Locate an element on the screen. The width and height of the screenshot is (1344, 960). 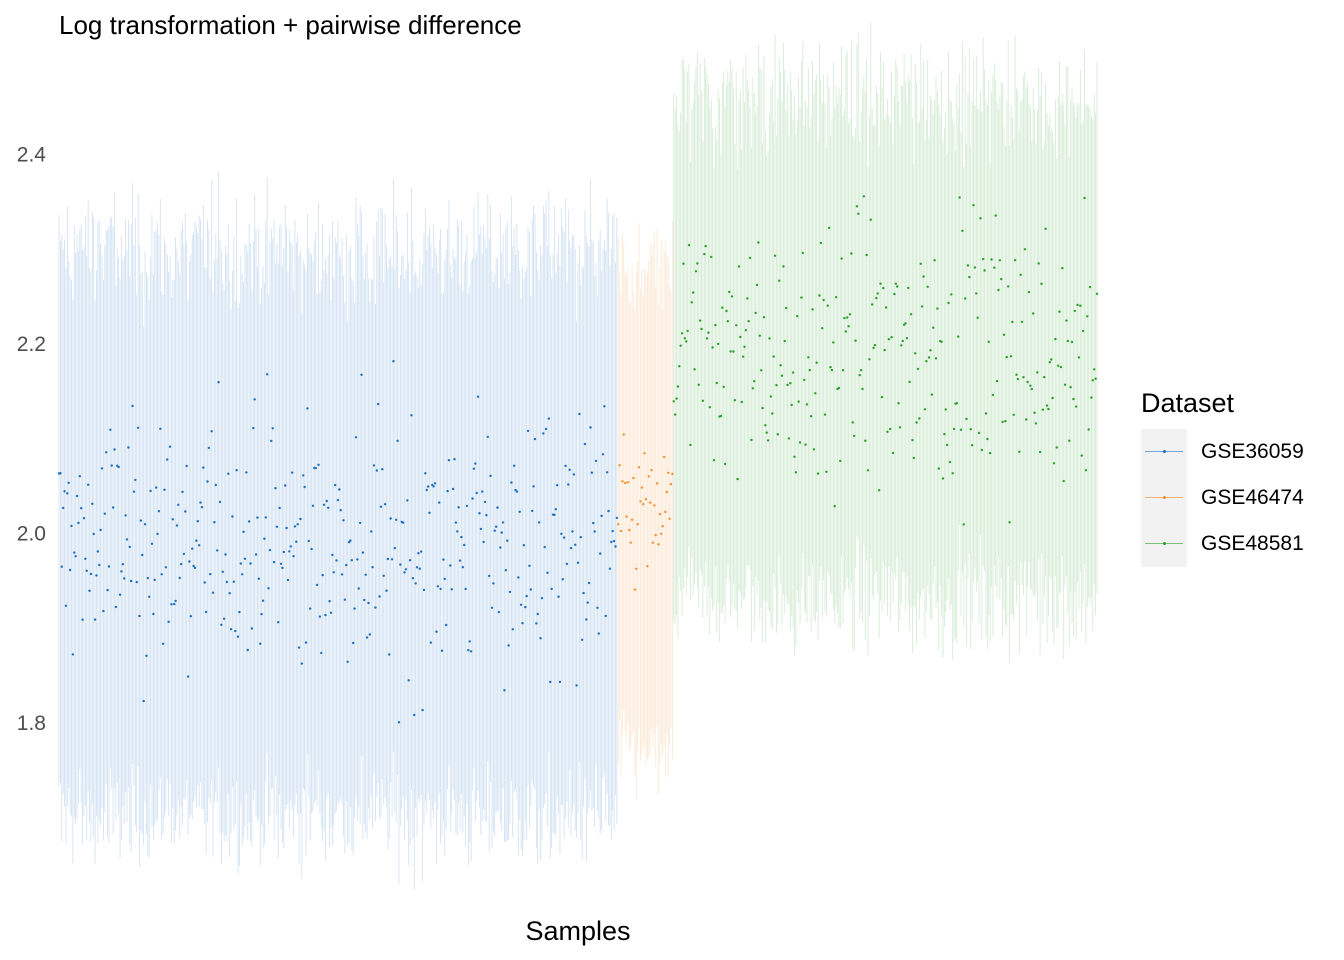
legend-key is located at coordinates (1164, 452).